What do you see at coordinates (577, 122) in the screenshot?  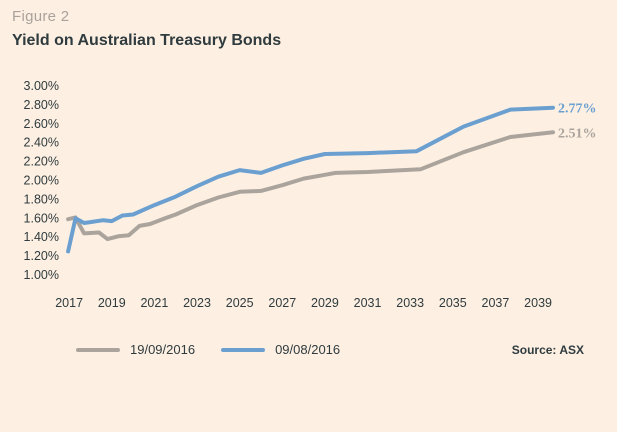 I see `end-labels: 2.51% 2.77%` at bounding box center [577, 122].